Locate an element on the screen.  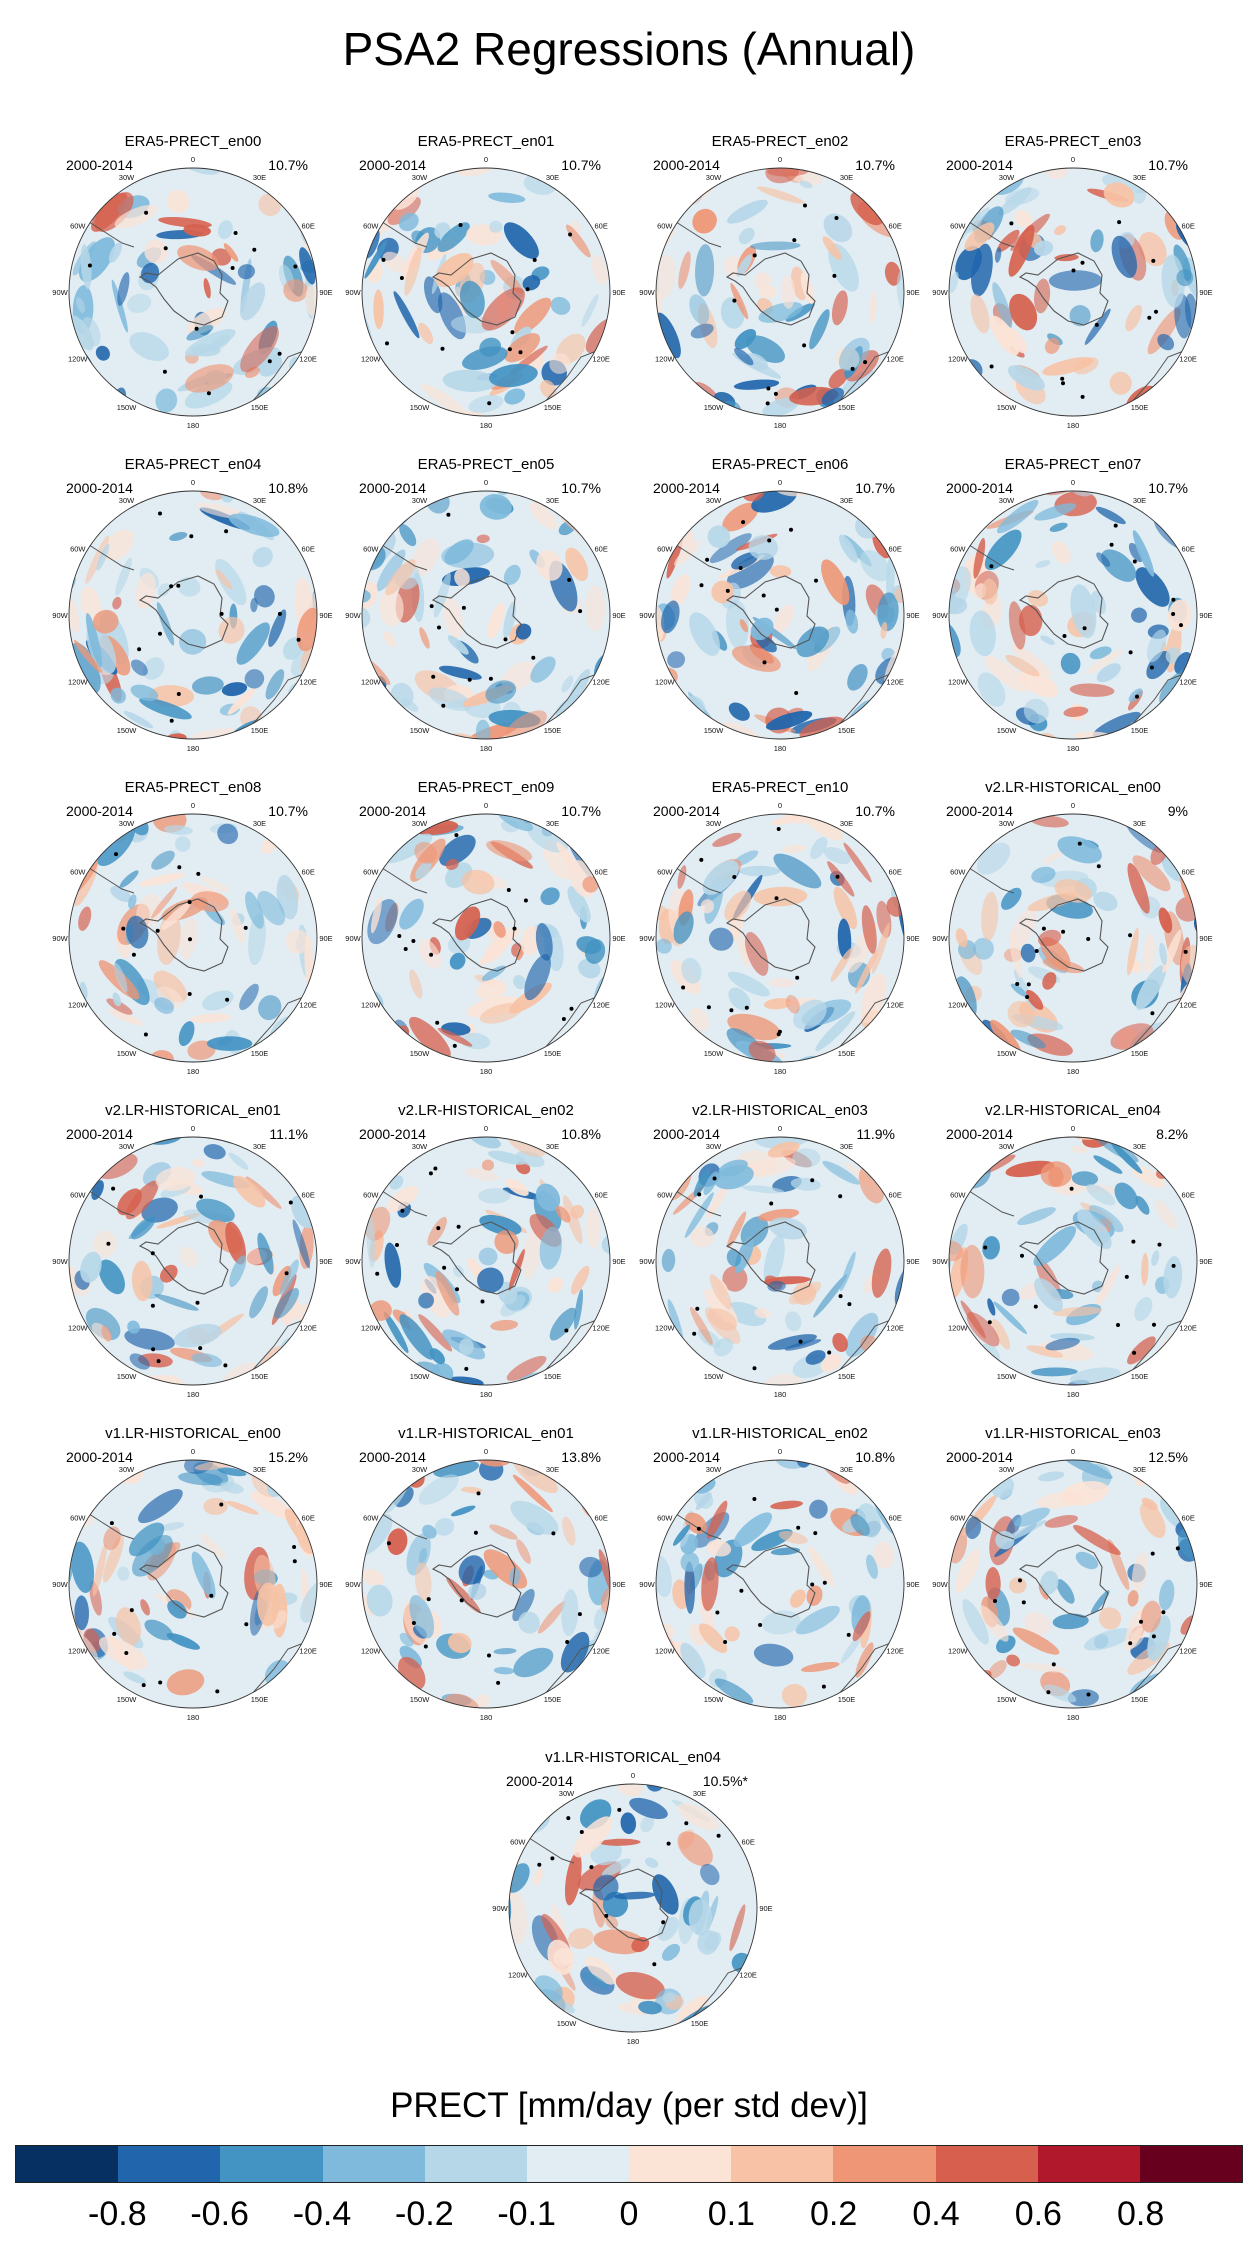
colorbar-tick-label: 0 is located at coordinates (629, 2214).